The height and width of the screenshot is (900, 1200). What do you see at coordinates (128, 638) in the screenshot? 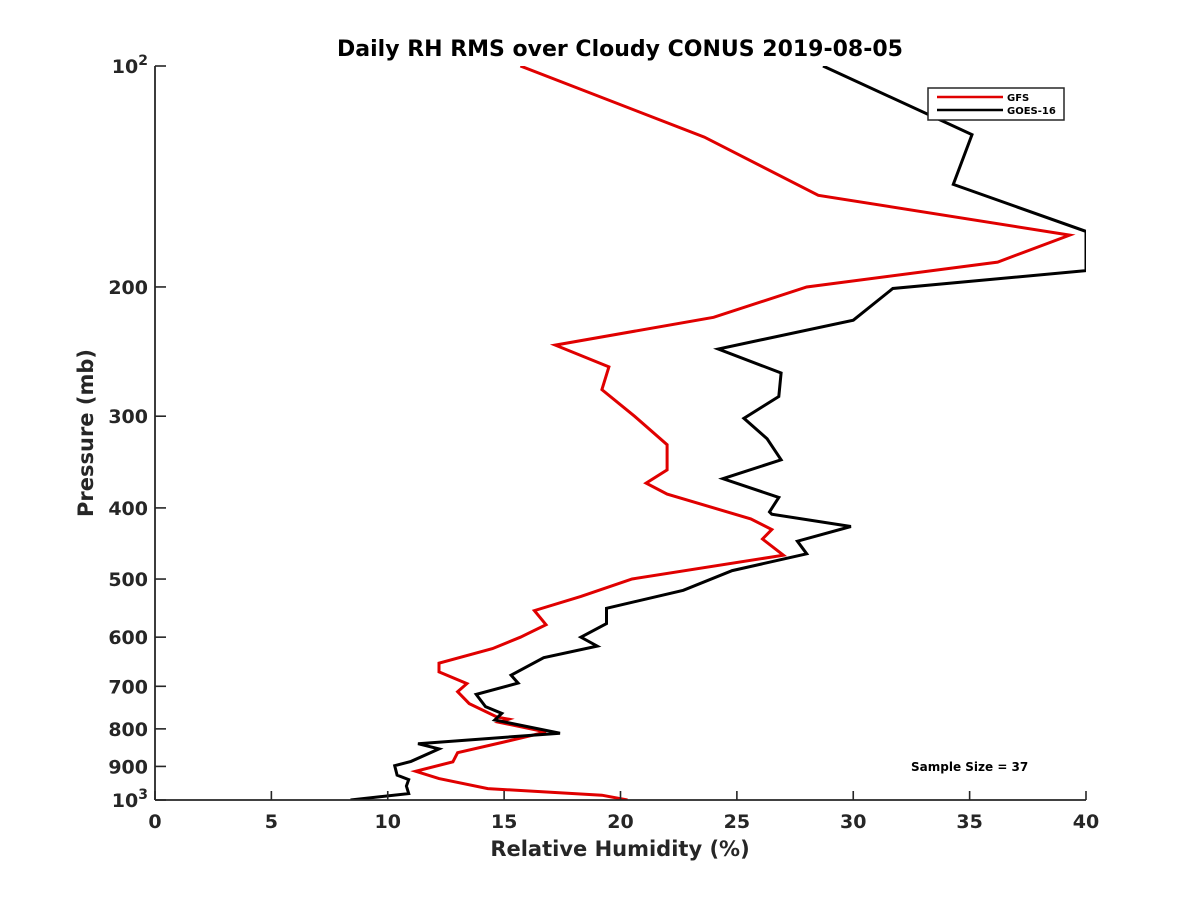
I see `y-tick-label: 600` at bounding box center [128, 638].